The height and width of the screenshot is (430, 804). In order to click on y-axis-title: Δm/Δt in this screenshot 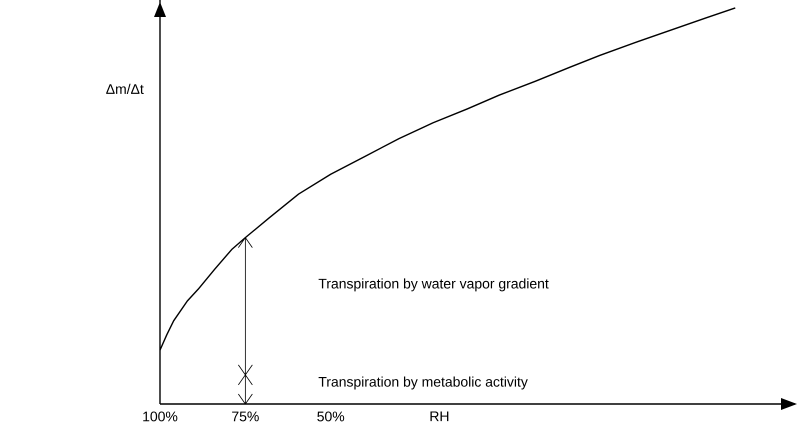, I will do `click(125, 89)`.